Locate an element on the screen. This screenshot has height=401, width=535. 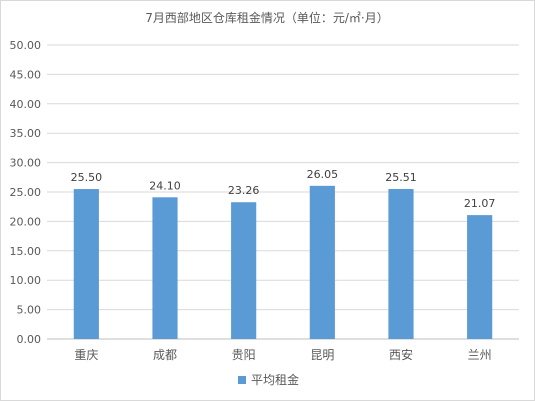
data-label: 23.26 is located at coordinates (244, 190).